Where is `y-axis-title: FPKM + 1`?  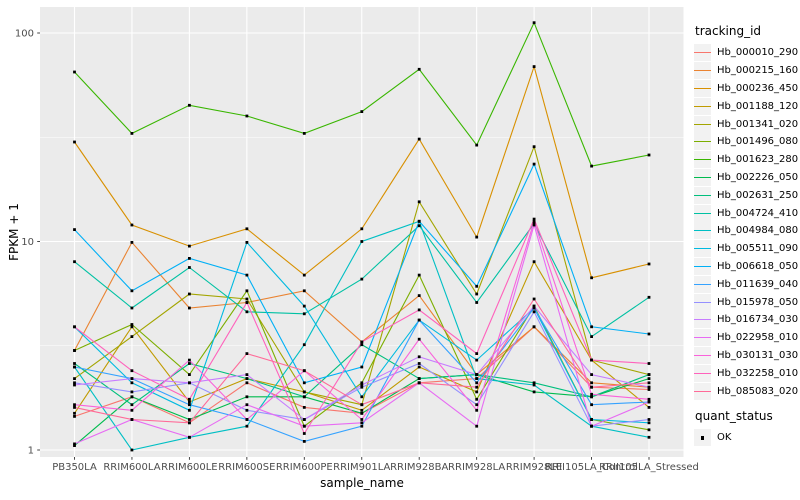 y-axis-title: FPKM + 1 is located at coordinates (14, 232).